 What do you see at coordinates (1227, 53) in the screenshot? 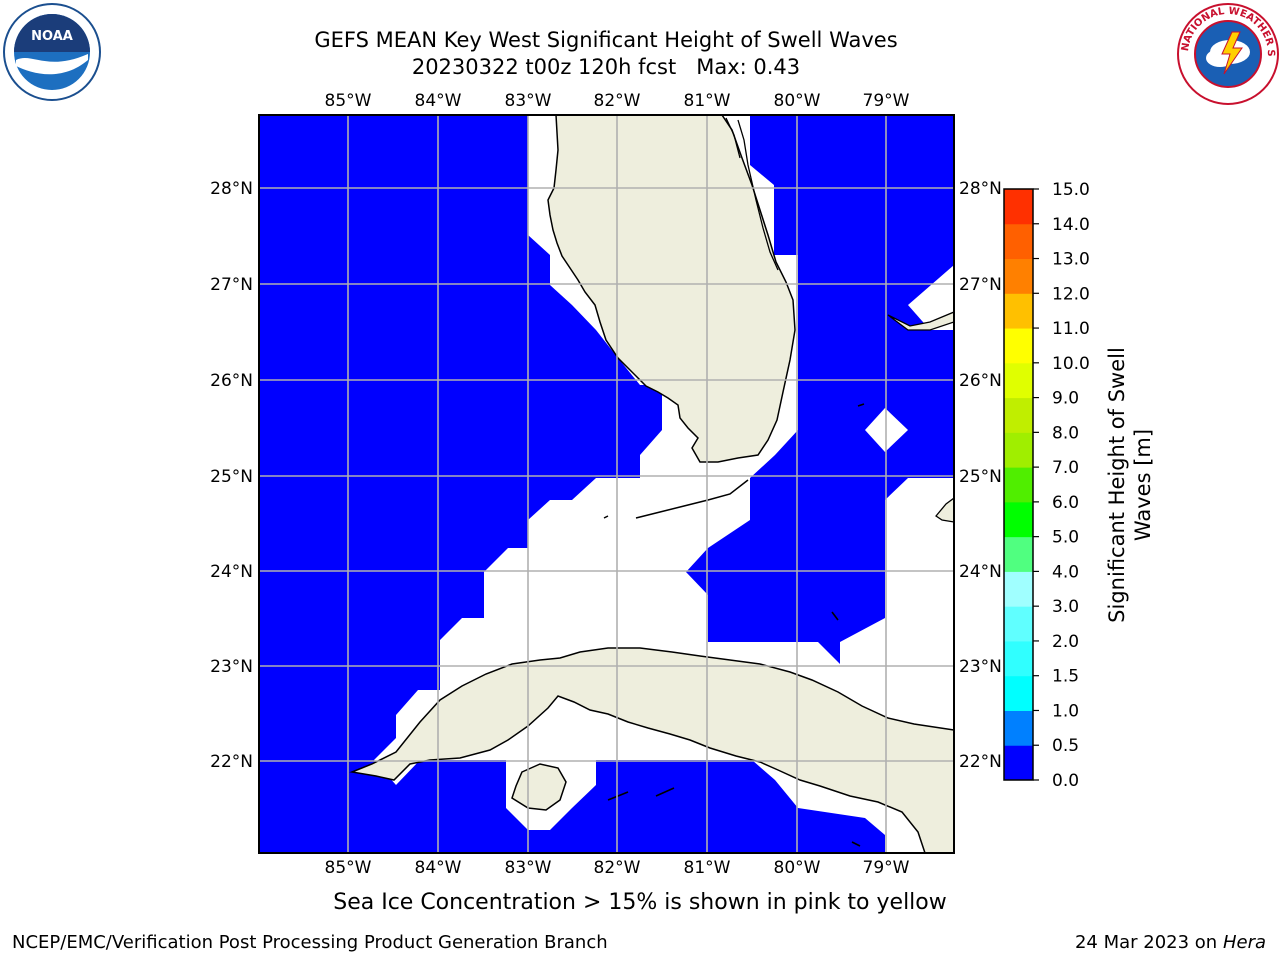
I see `nws-logo: NATIONAL WEATHER SERVICE` at bounding box center [1227, 53].